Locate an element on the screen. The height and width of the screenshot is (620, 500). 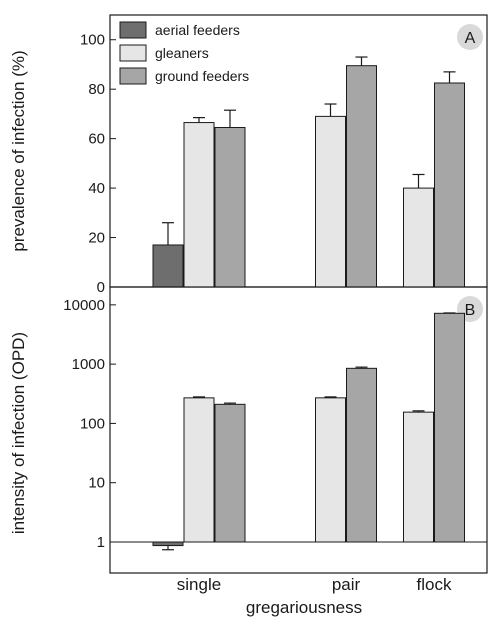
x-tick-label-pair: pair is located at coordinates (346, 584).